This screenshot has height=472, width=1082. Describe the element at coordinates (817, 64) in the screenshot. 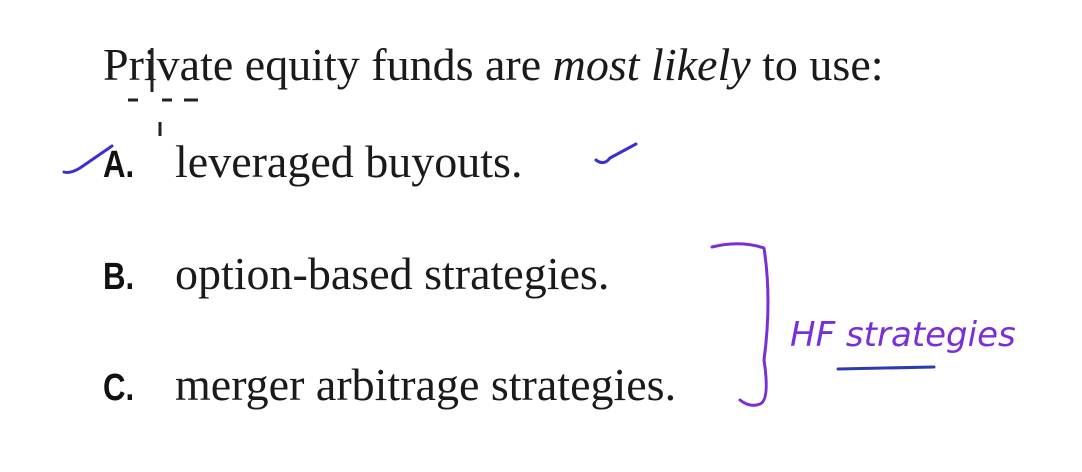

I see `question-suffix: to use:` at that location.